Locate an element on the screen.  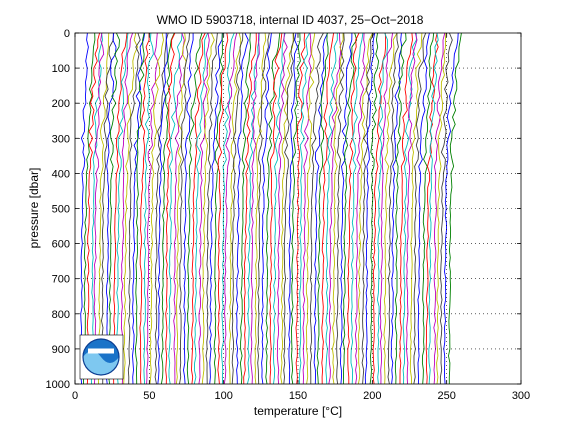
y-tick-label: 200 is located at coordinates (61, 104).